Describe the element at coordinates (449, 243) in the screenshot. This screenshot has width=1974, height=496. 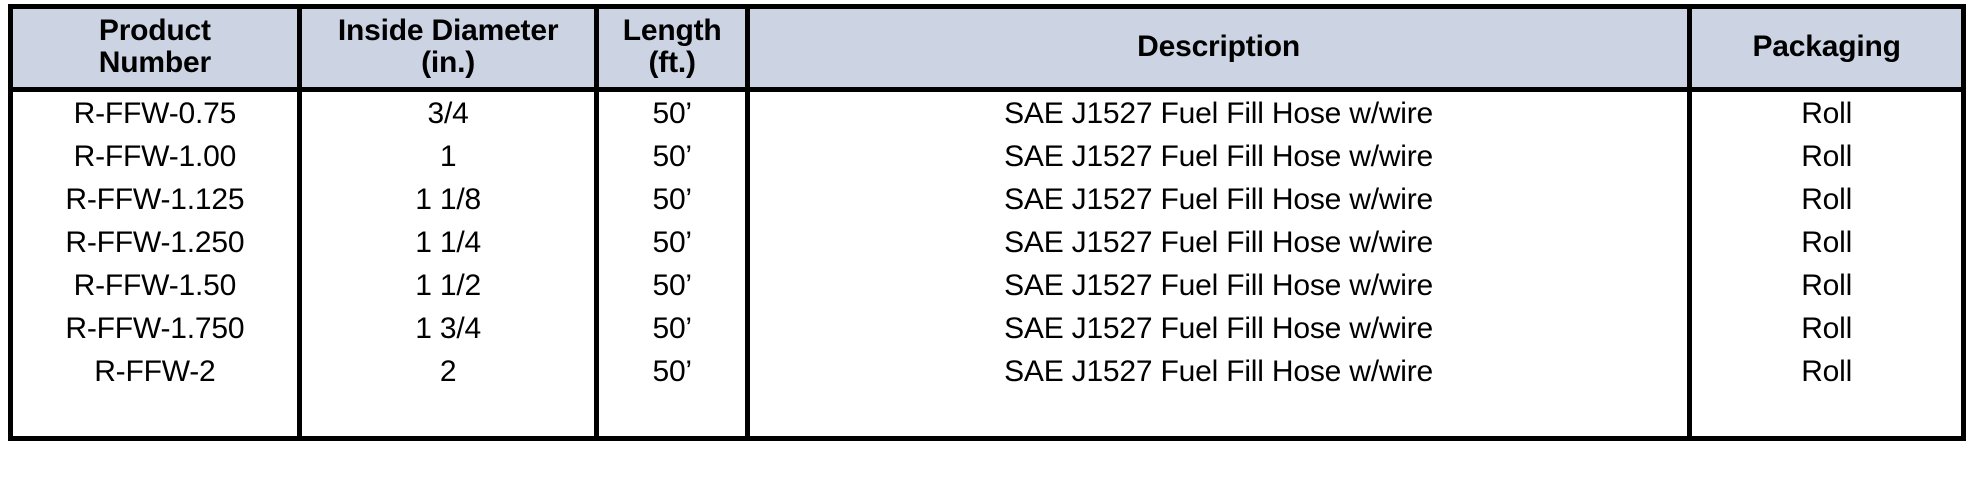
I see `cell-inside-diameter: 1 1/4` at that location.